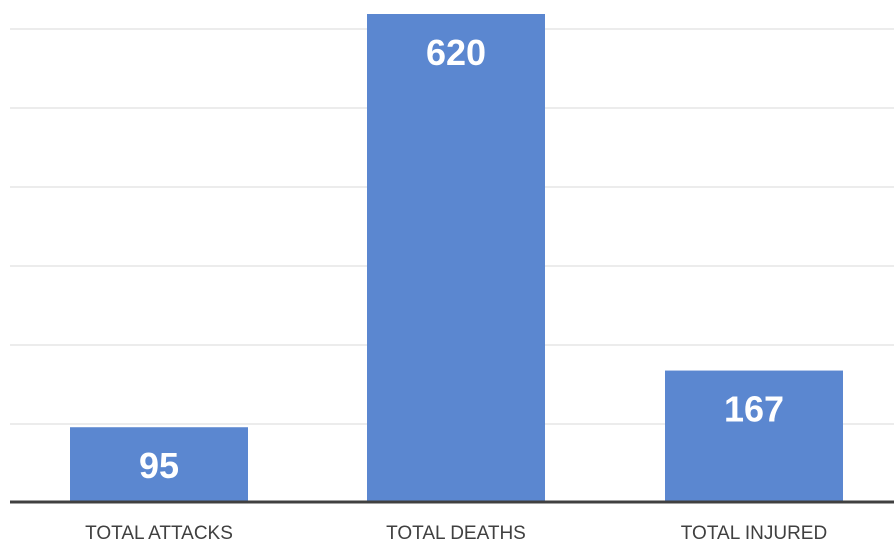 The height and width of the screenshot is (544, 894). What do you see at coordinates (754, 533) in the screenshot?
I see `tick-label-total-injured: TOTAL INJURED` at bounding box center [754, 533].